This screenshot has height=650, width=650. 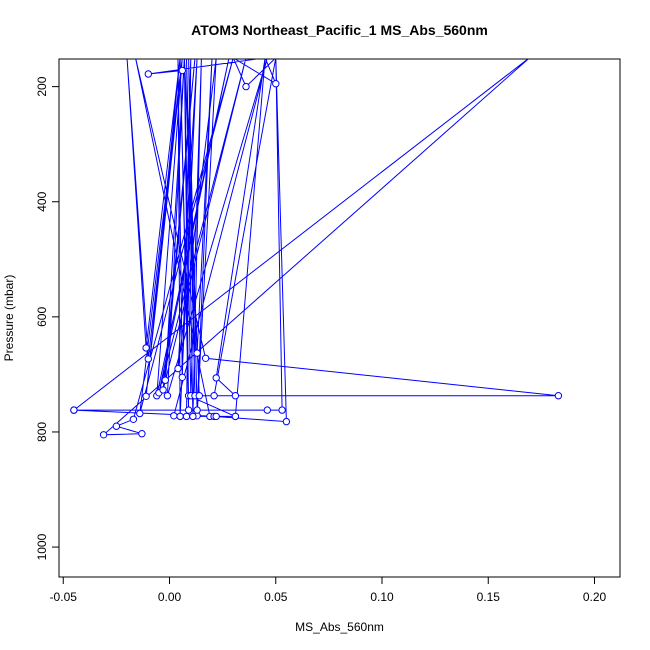 What do you see at coordinates (489, 597) in the screenshot?
I see `x-tick-label: 0.15` at bounding box center [489, 597].